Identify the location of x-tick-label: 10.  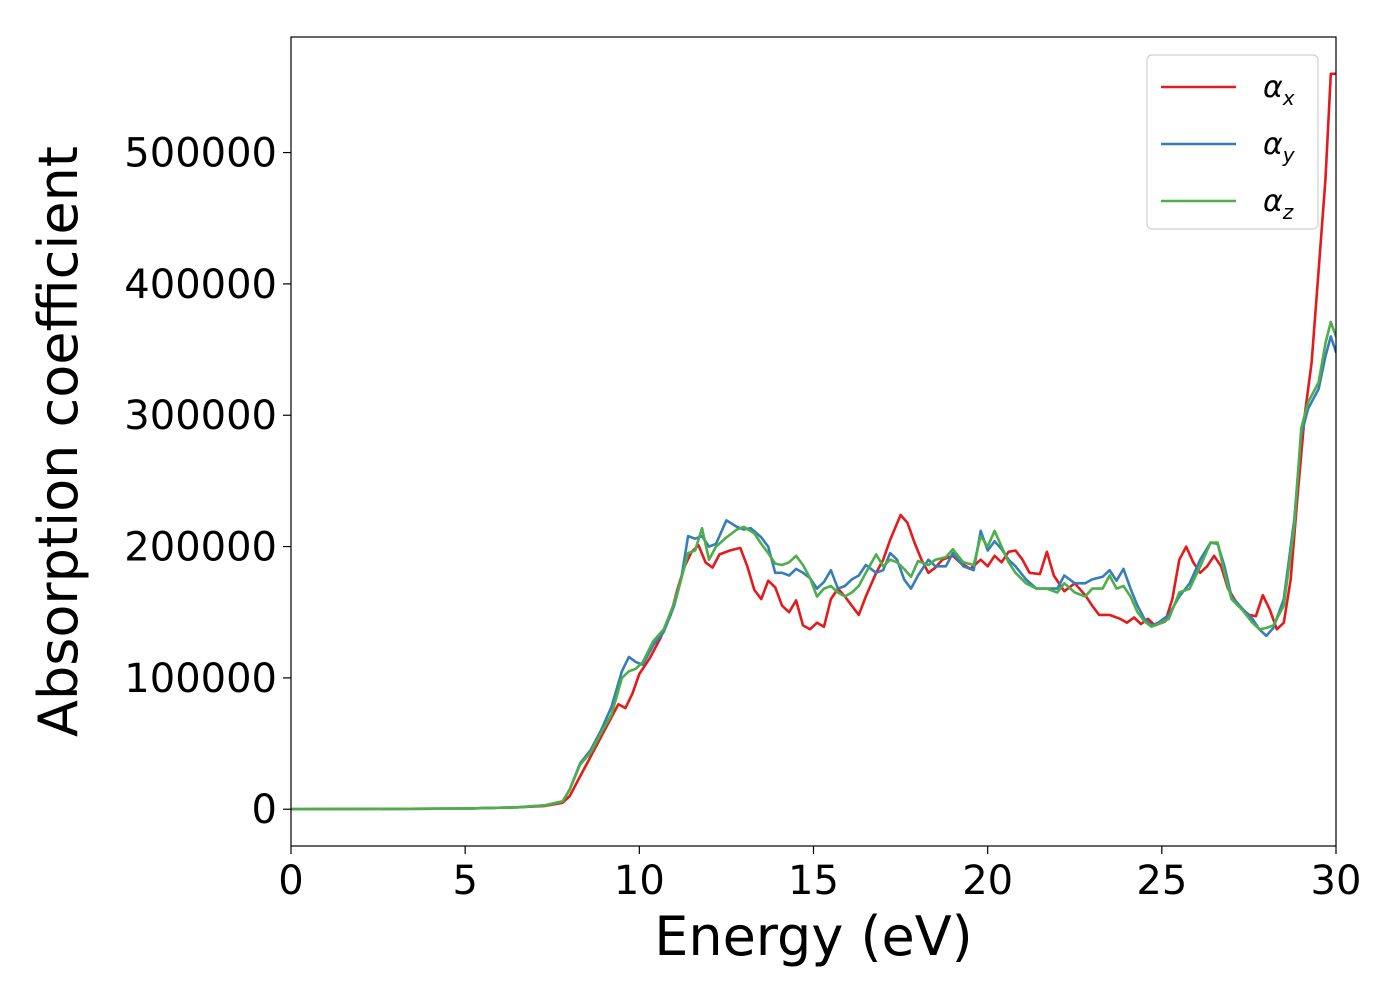
(639, 881).